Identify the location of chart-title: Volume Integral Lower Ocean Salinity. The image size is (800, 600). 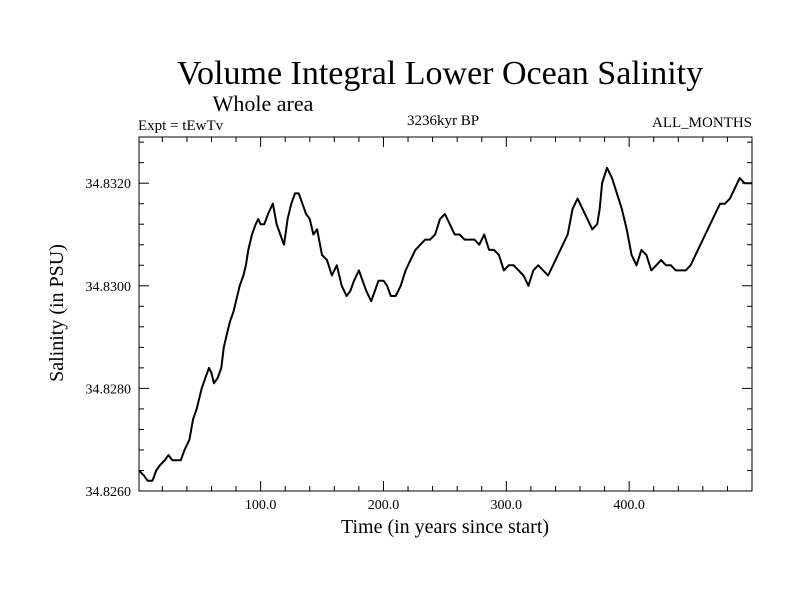
(440, 73).